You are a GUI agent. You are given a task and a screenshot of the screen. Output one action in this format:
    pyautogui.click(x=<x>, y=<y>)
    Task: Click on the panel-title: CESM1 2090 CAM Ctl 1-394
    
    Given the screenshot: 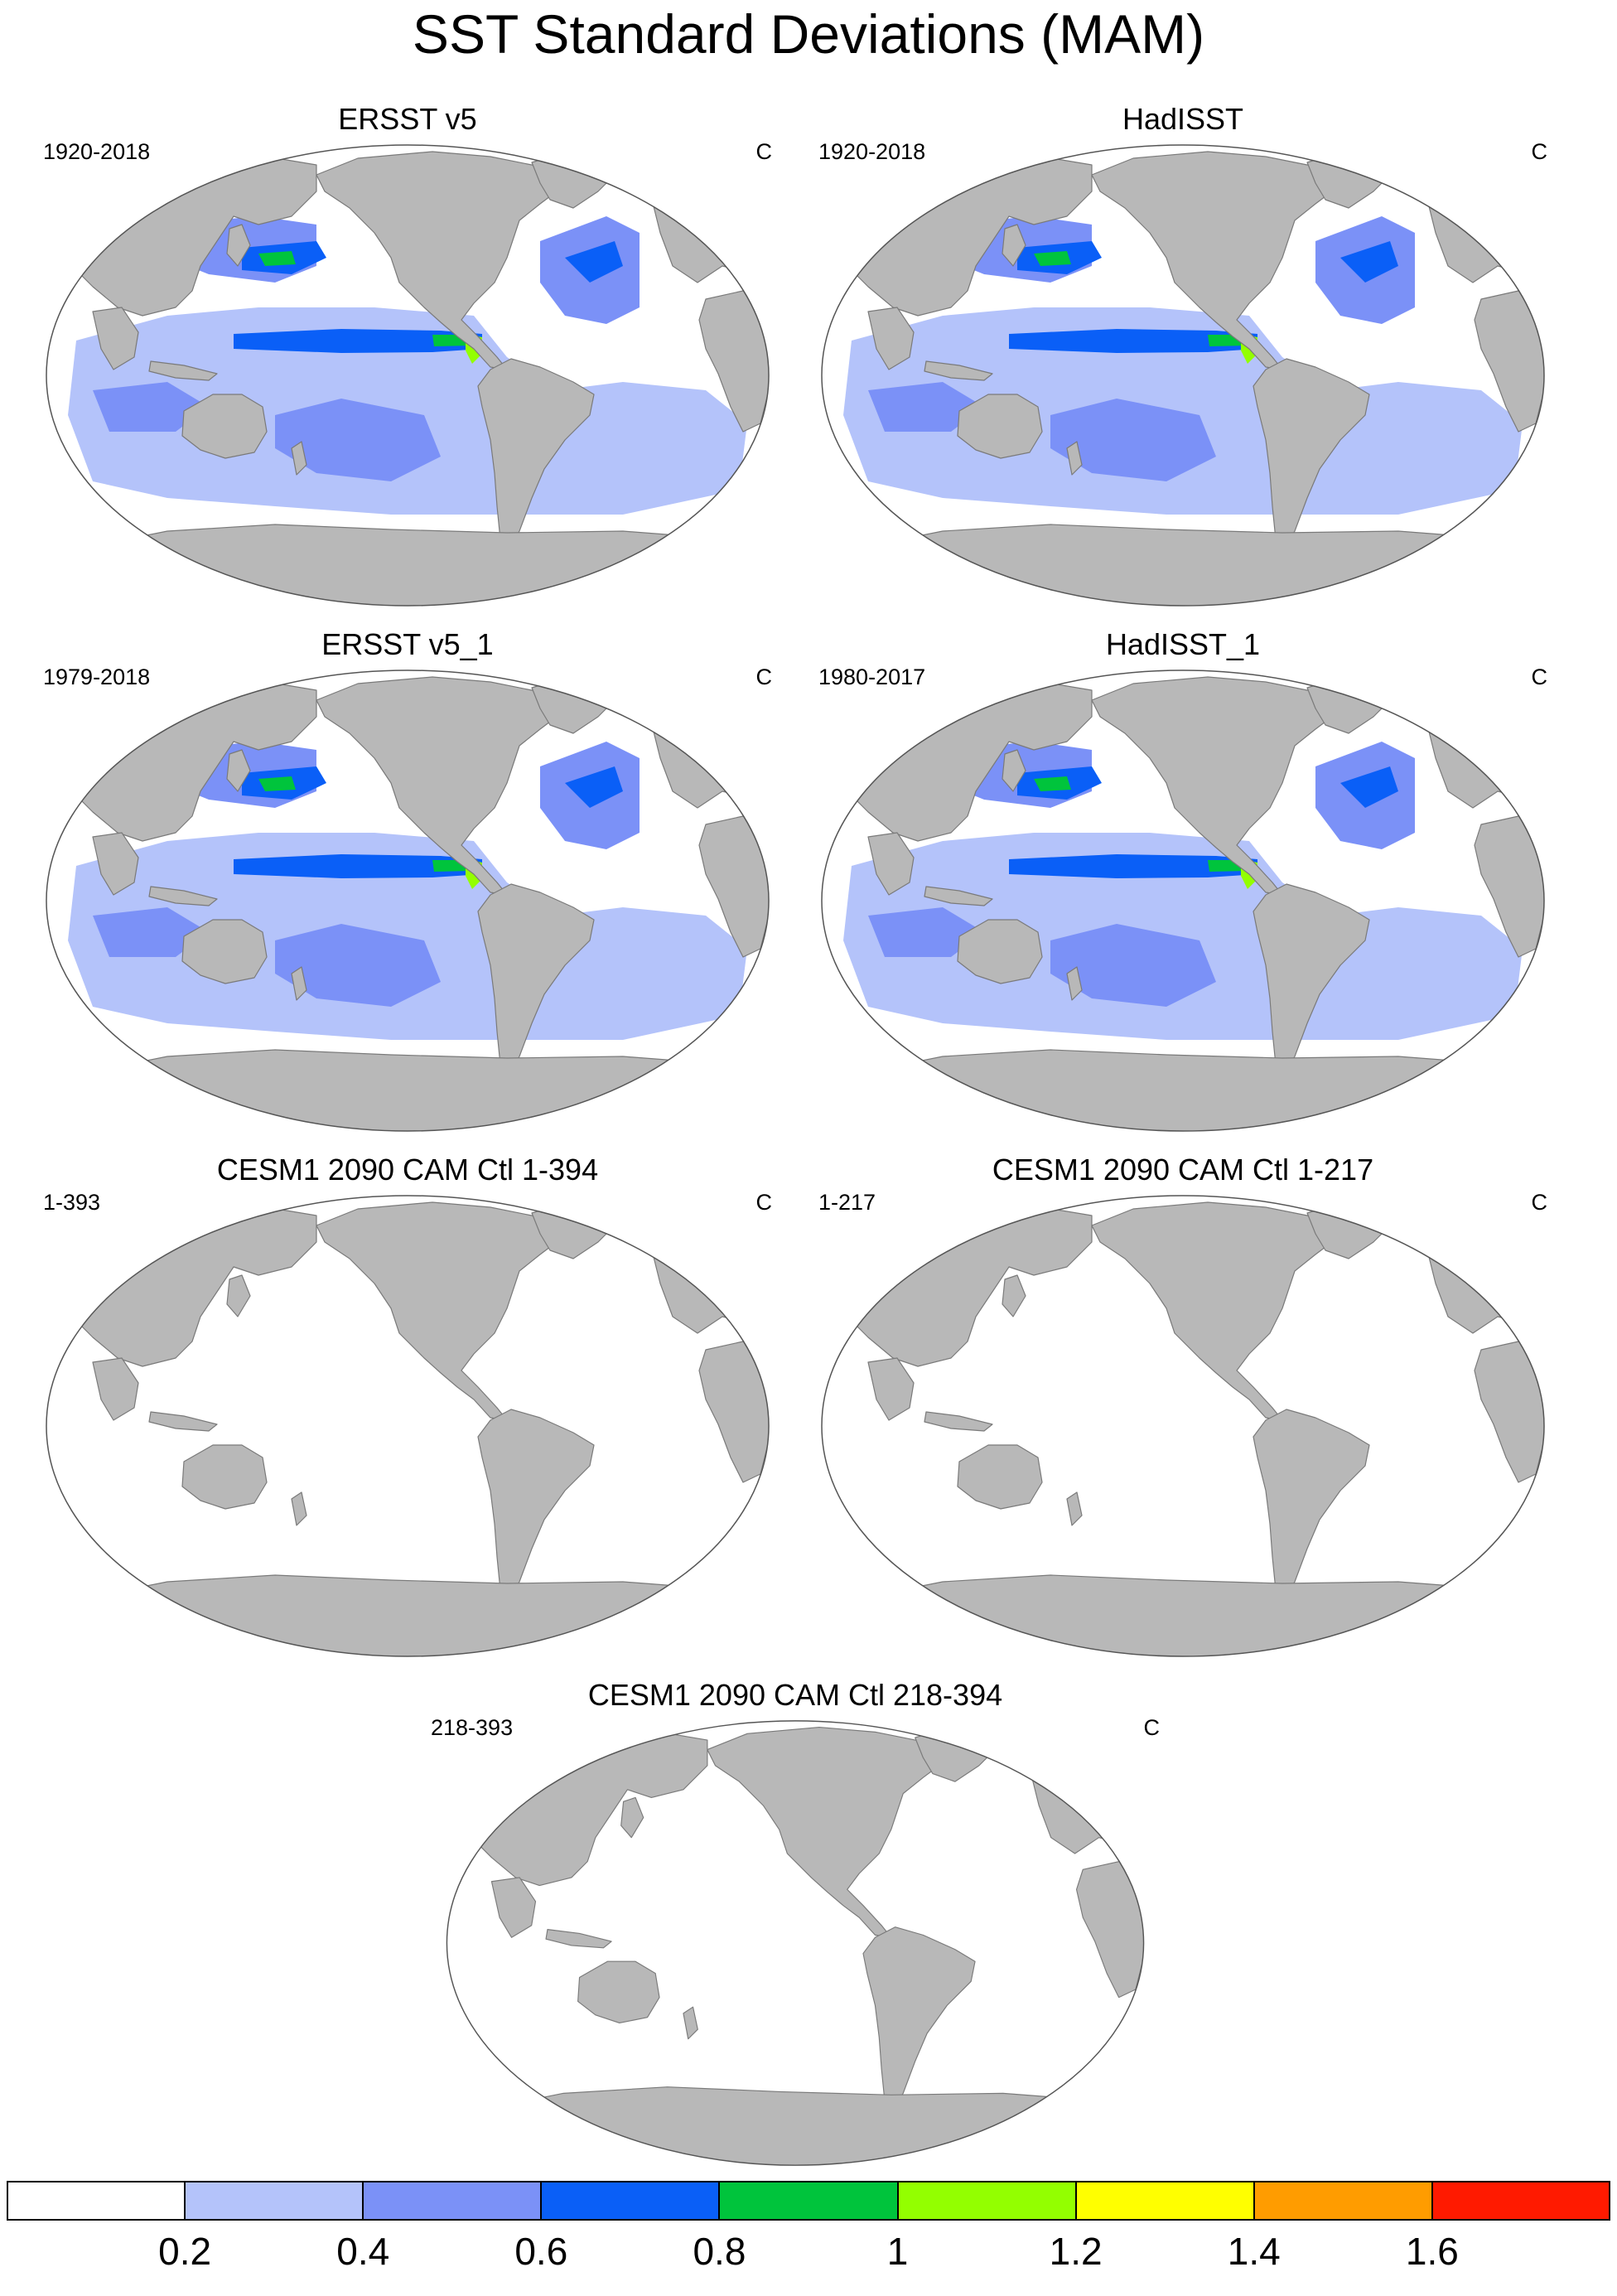 What is the action you would take?
    pyautogui.click(x=407, y=1170)
    